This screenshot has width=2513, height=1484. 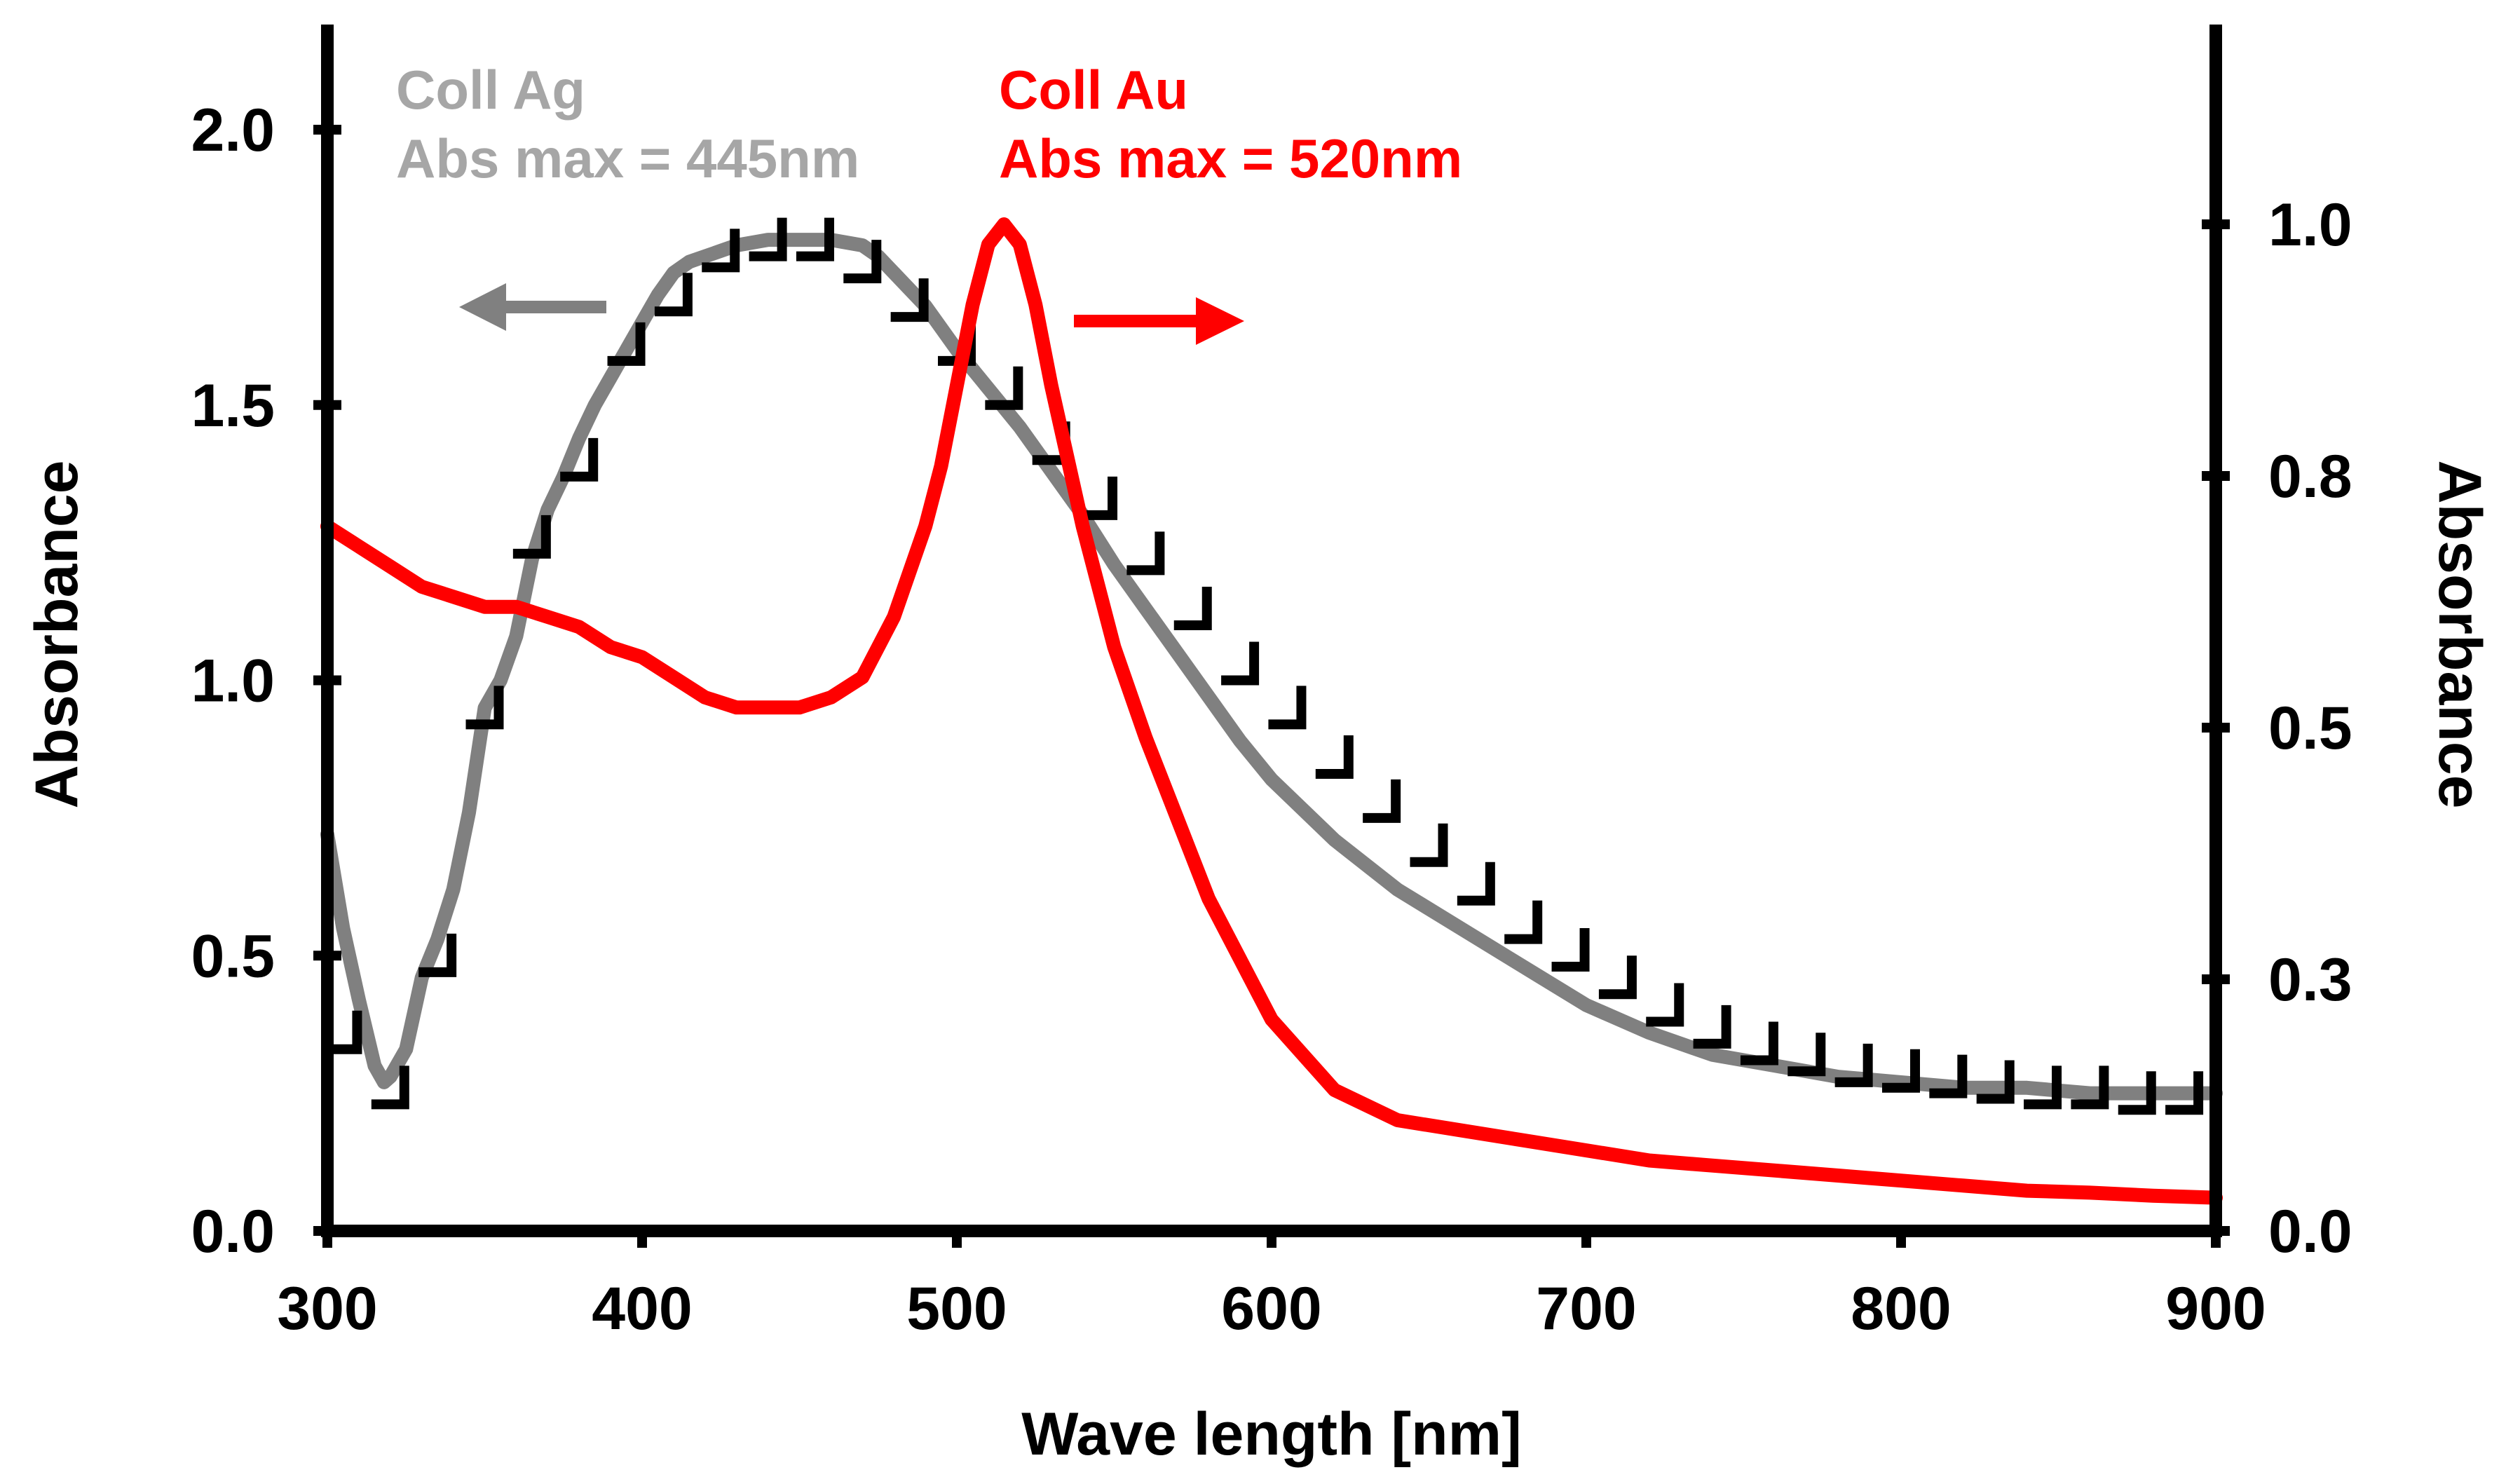 What do you see at coordinates (233, 406) in the screenshot?
I see `y-left-tick-label: 1.5` at bounding box center [233, 406].